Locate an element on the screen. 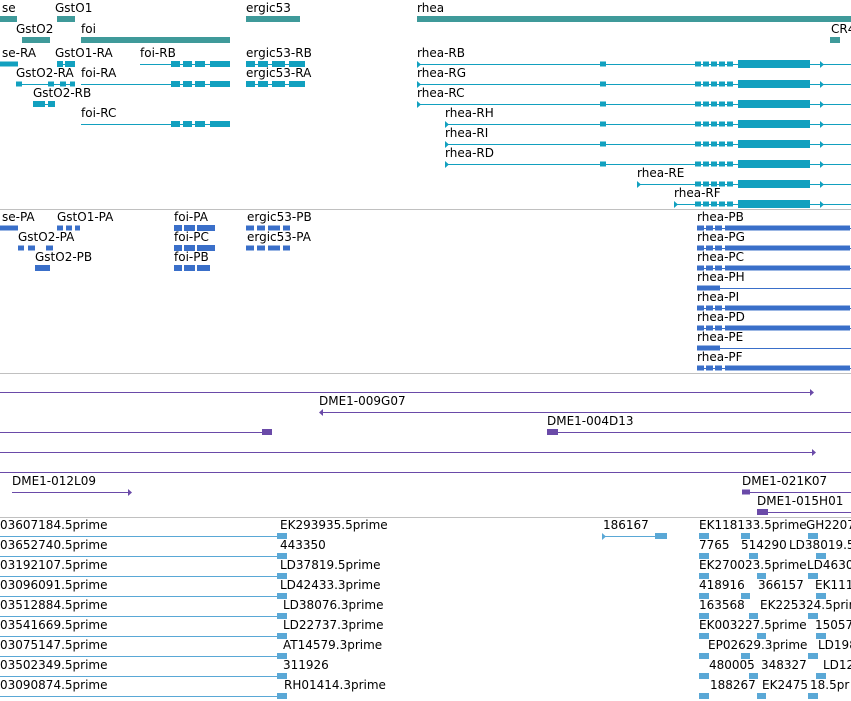 The image size is (851, 701). est-label: 15057 is located at coordinates (833, 625).